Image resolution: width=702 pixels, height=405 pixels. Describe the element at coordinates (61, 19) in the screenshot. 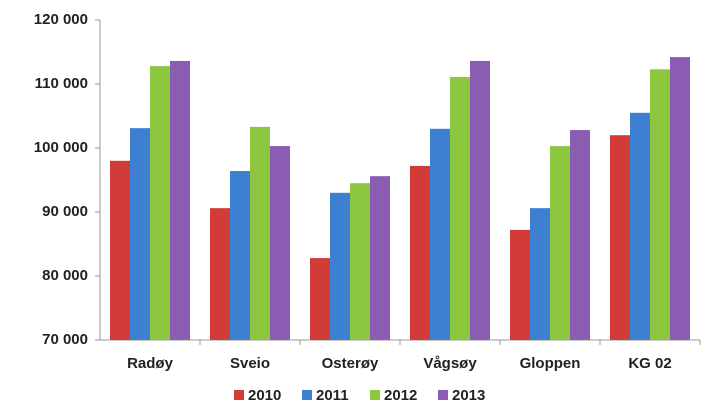

I see `y-tick-label: 120 000` at that location.